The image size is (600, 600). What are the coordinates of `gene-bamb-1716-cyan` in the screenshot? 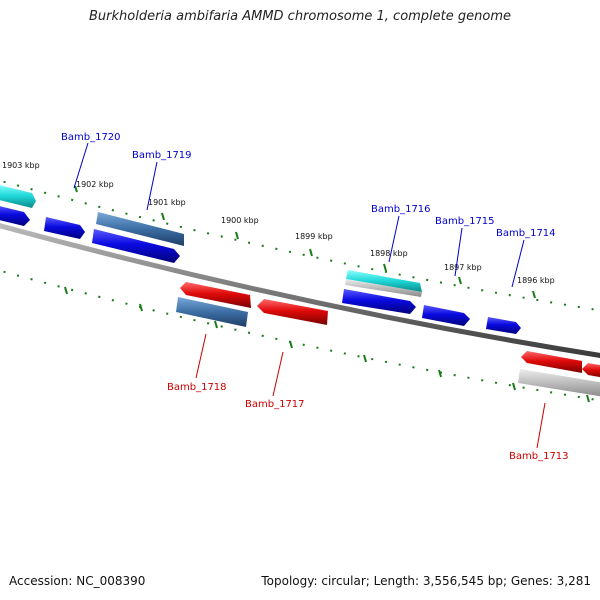 It's located at (384, 281).